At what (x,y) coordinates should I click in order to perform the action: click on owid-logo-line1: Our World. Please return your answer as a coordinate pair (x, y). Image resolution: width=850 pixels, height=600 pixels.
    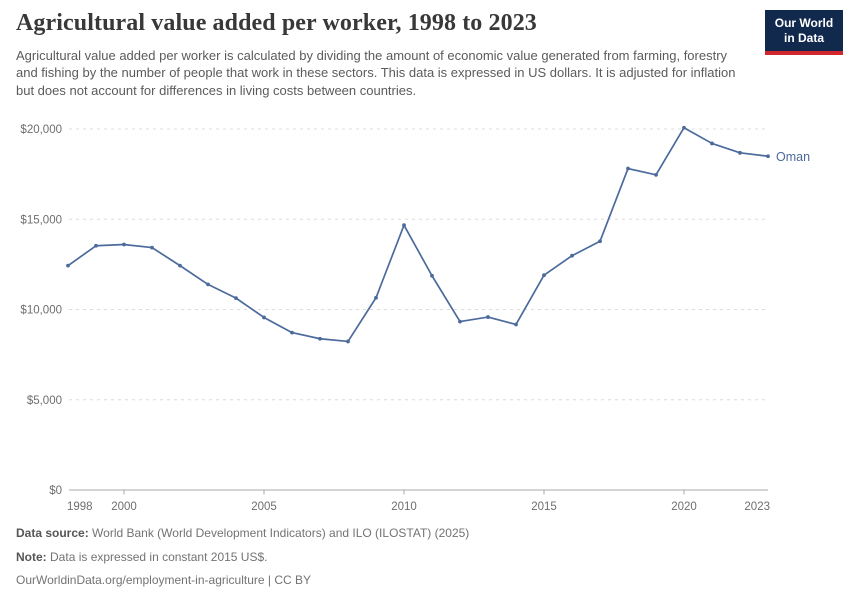
    Looking at the image, I should click on (804, 22).